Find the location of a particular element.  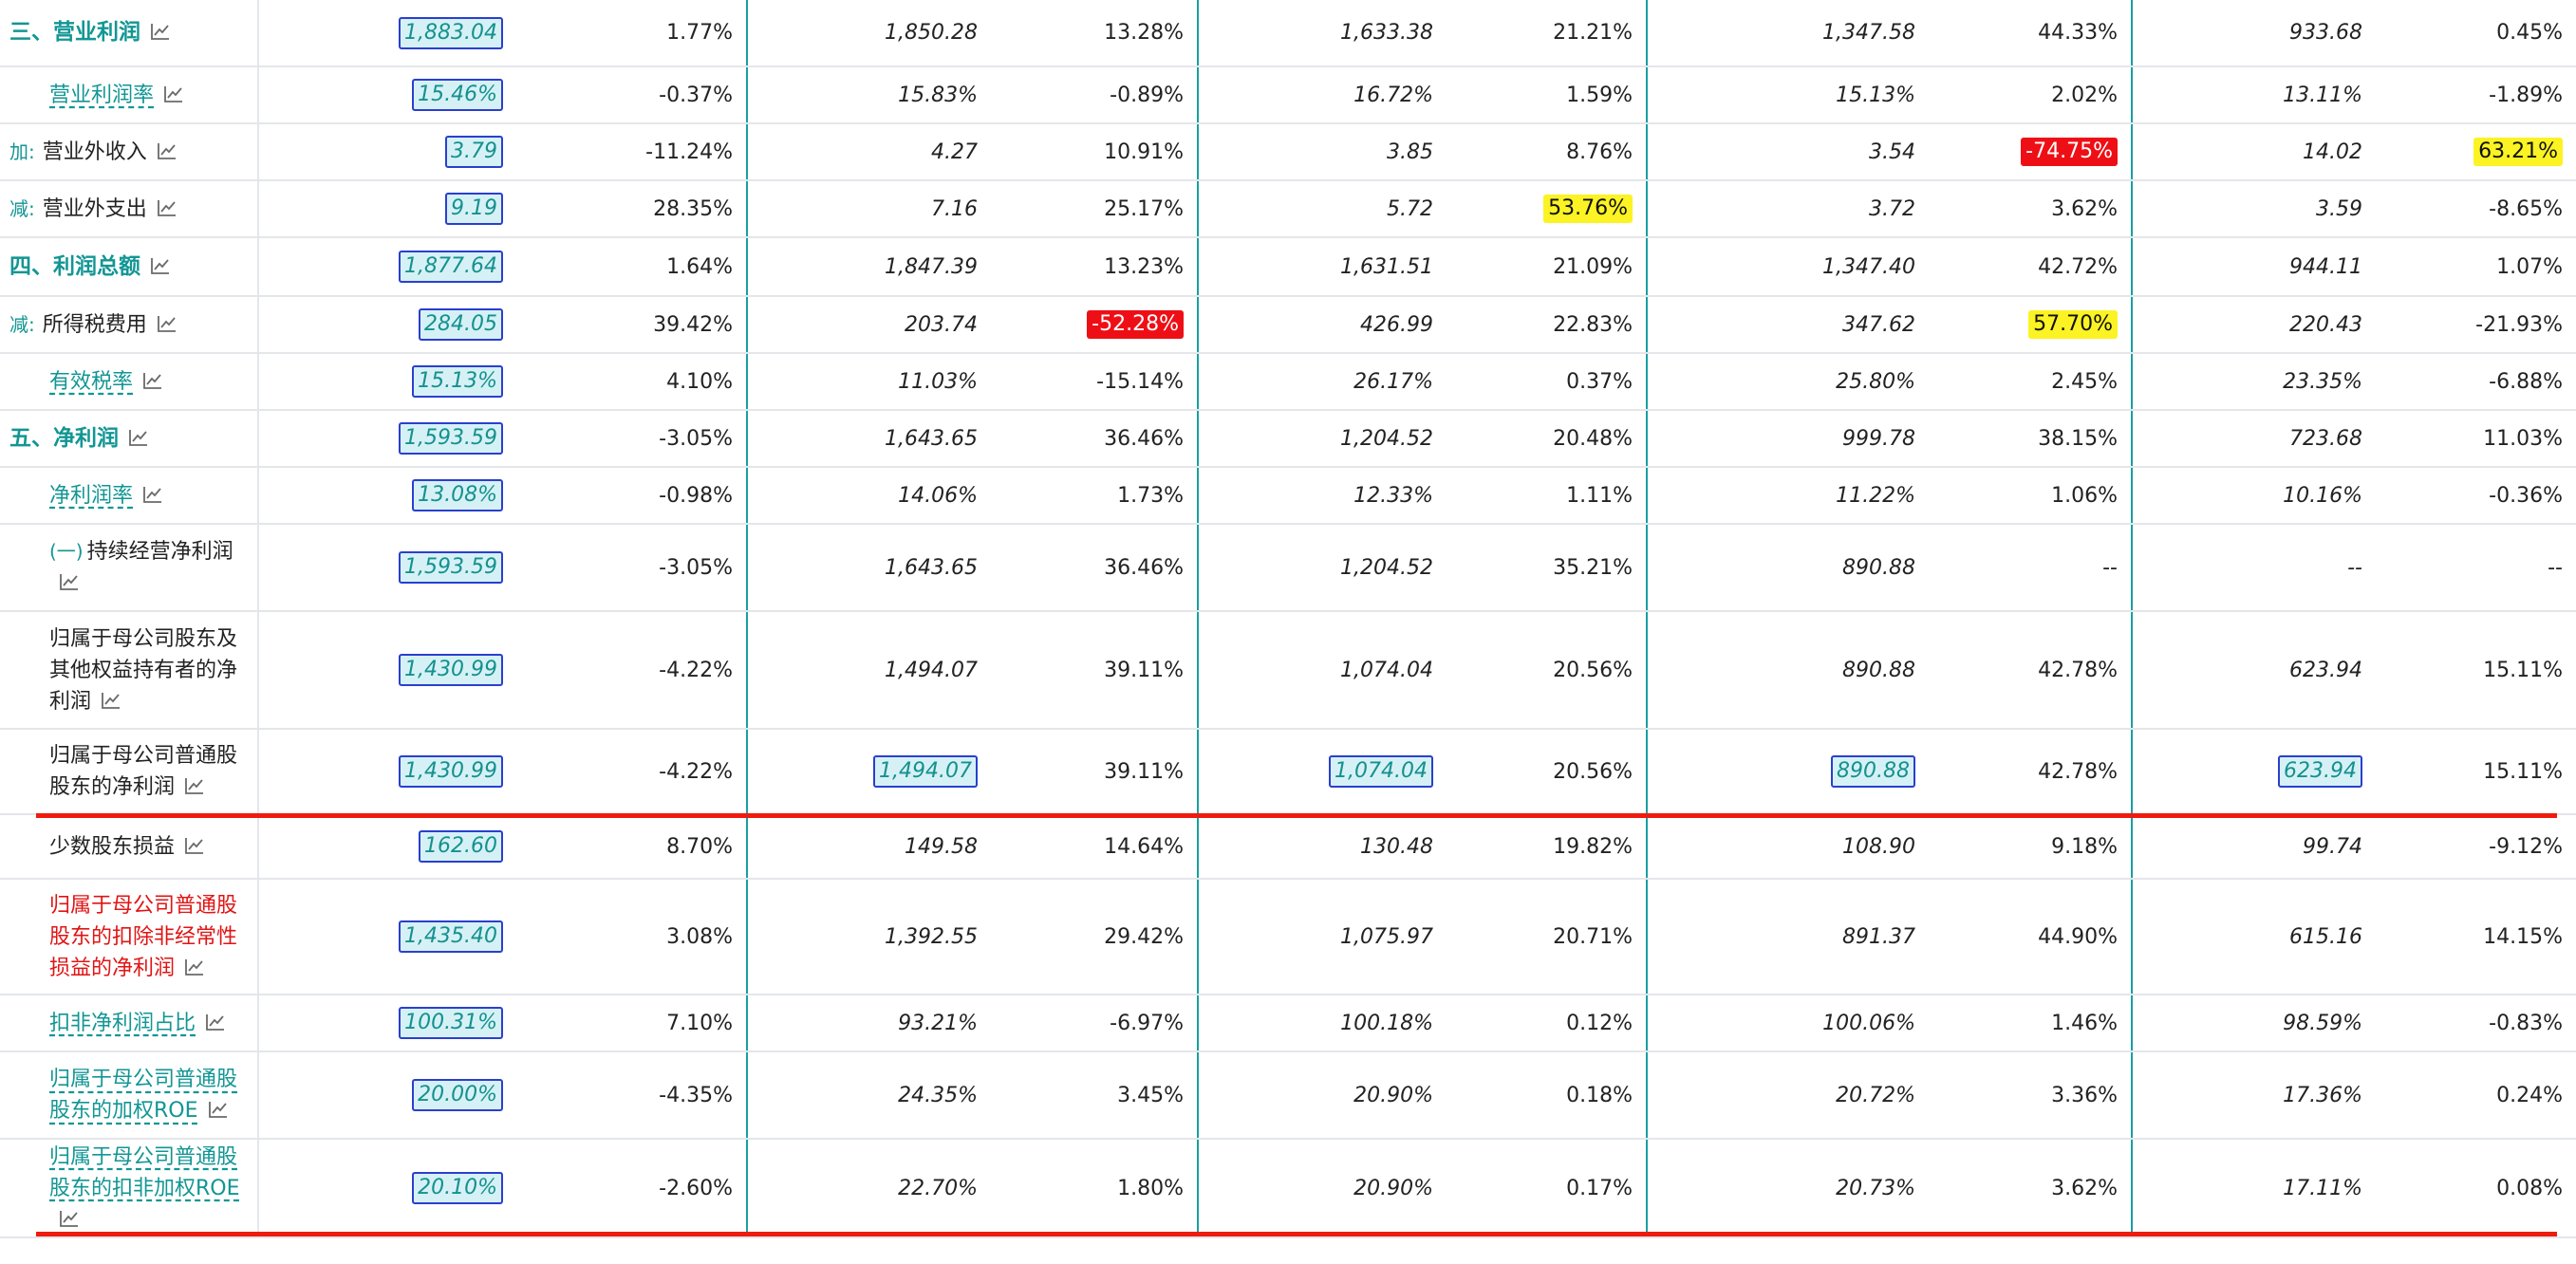

percentage-value: 36.46% is located at coordinates (1144, 568).